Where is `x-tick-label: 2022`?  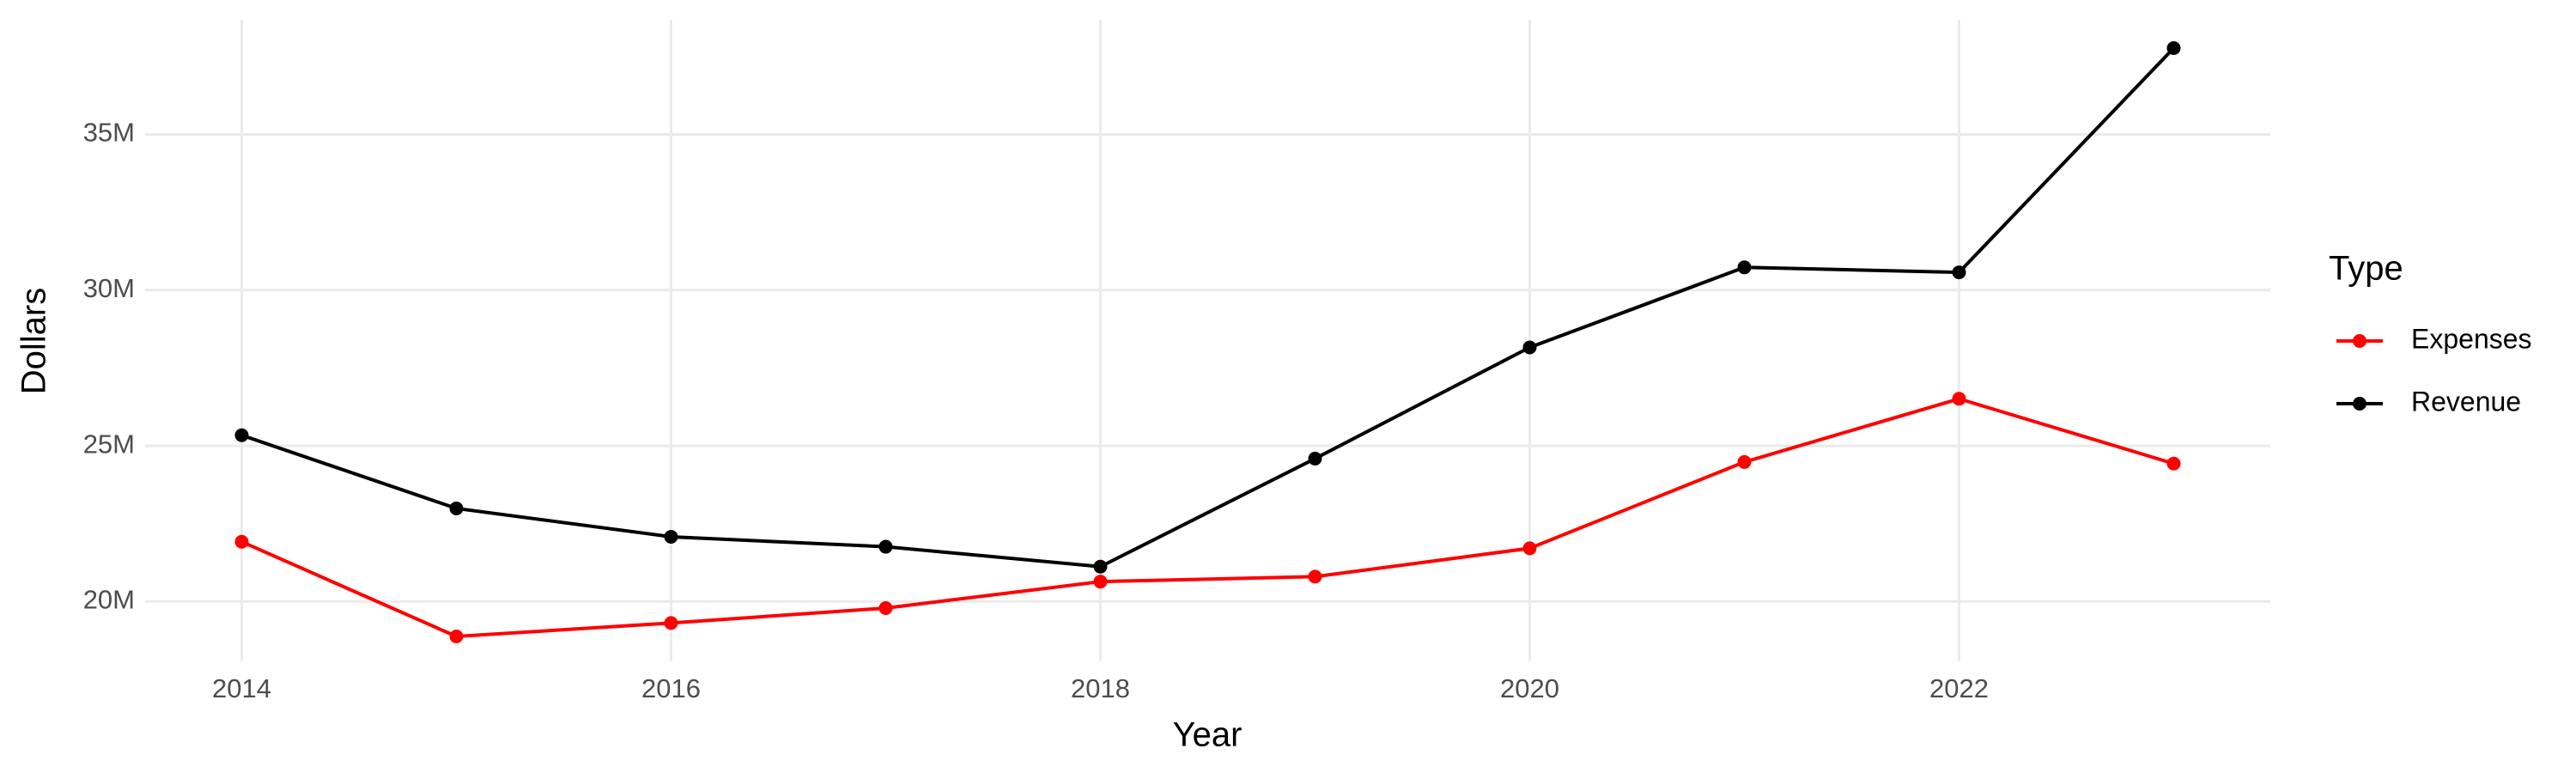 x-tick-label: 2022 is located at coordinates (1959, 688).